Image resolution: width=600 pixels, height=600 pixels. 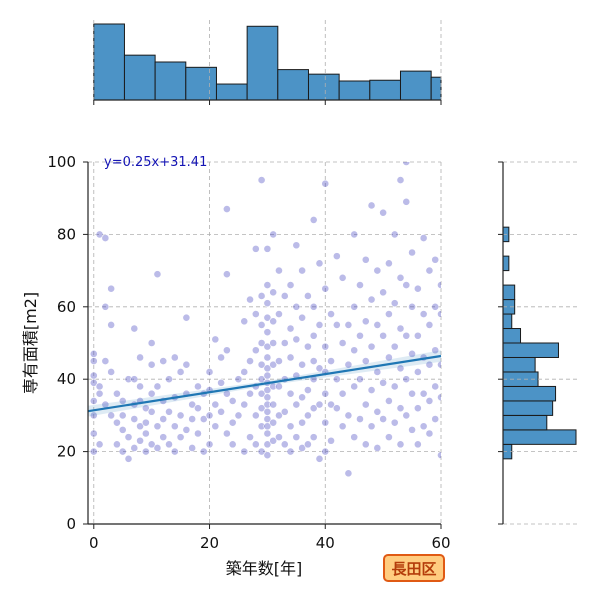 What do you see at coordinates (264, 568) in the screenshot?
I see `x-axis-label: 築年数[年]` at bounding box center [264, 568].